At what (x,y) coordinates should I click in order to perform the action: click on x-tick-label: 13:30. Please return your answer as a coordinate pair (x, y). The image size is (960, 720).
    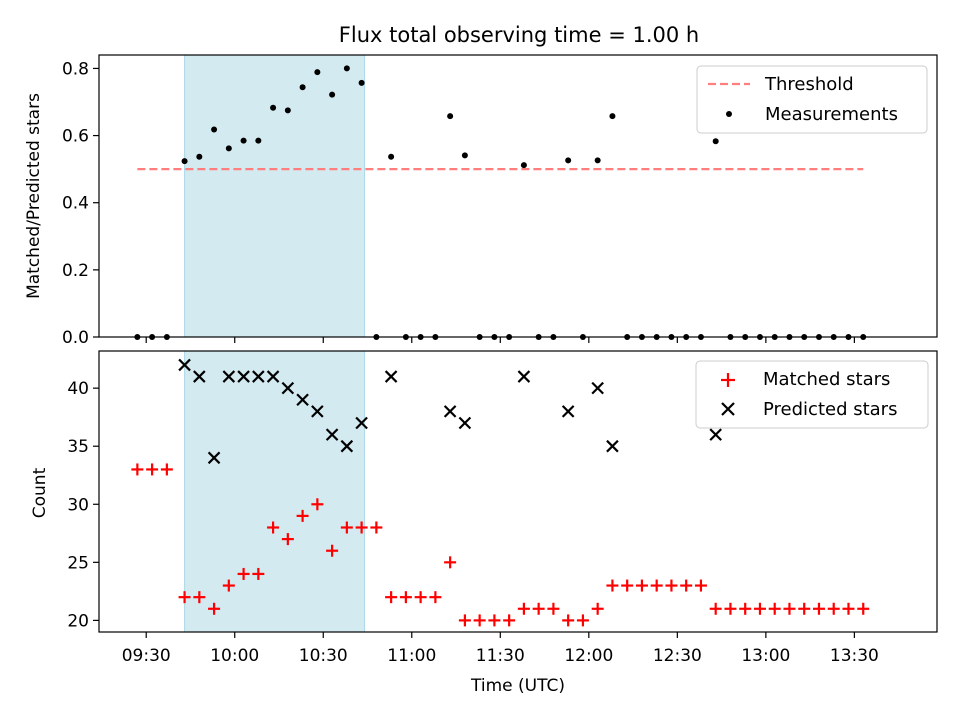
    Looking at the image, I should click on (854, 656).